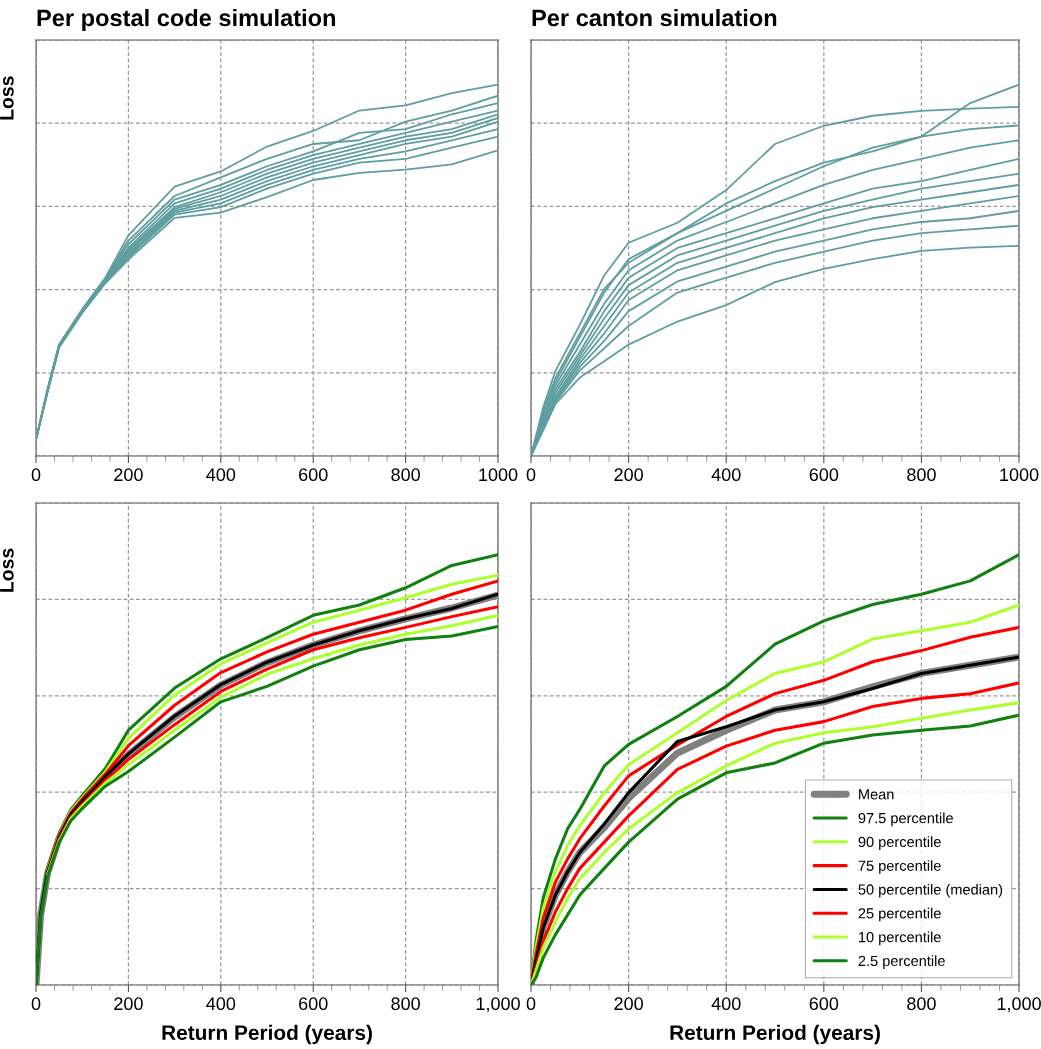  Describe the element at coordinates (899, 914) in the screenshot. I see `legend-label: 25 percentile` at that location.